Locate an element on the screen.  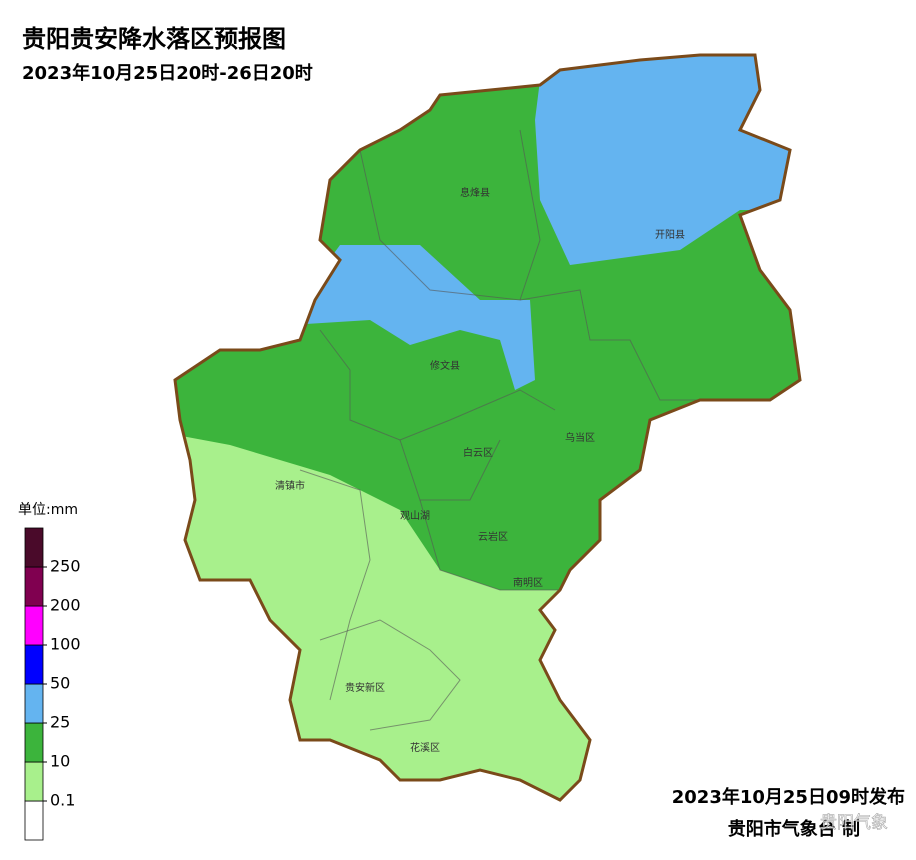
legend-unit: 单位:mm is located at coordinates (48, 510).